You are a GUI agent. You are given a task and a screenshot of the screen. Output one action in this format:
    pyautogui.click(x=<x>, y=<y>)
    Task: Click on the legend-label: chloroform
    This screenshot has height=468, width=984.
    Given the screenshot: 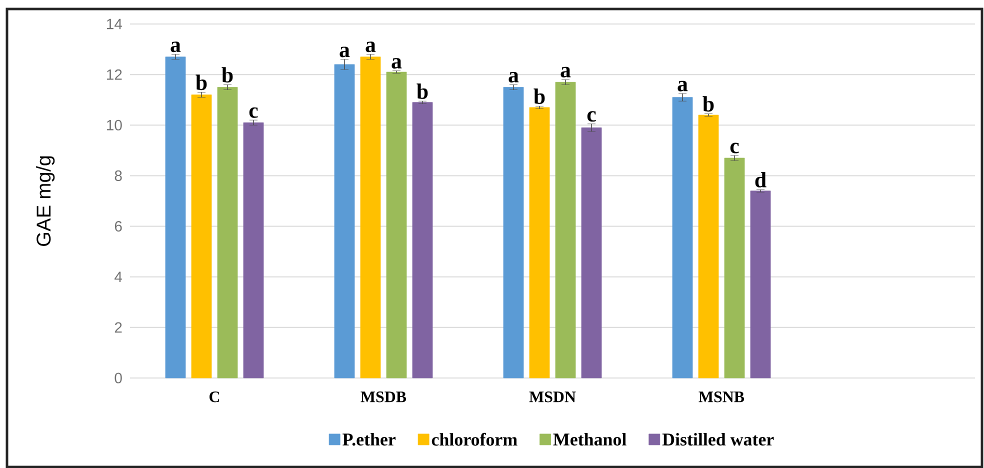 What is the action you would take?
    pyautogui.click(x=475, y=439)
    